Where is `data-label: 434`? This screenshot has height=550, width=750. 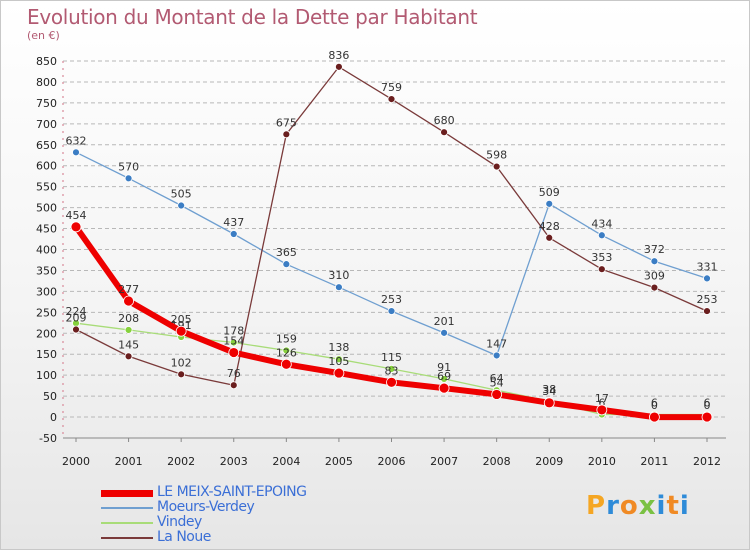 data-label: 434 is located at coordinates (601, 223).